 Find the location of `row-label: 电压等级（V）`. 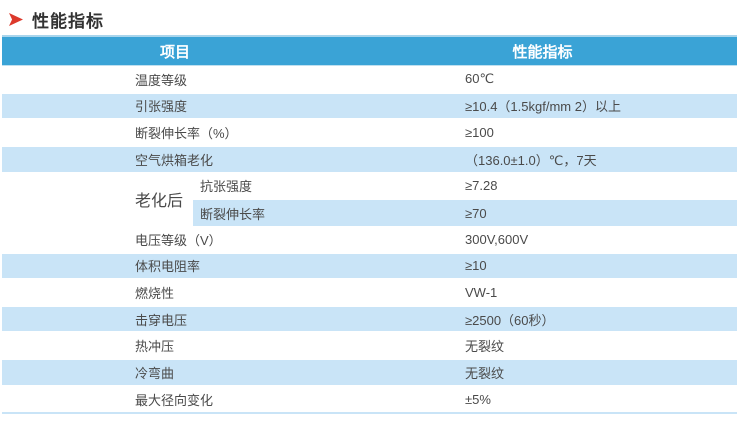

row-label: 电压等级（V） is located at coordinates (178, 240).